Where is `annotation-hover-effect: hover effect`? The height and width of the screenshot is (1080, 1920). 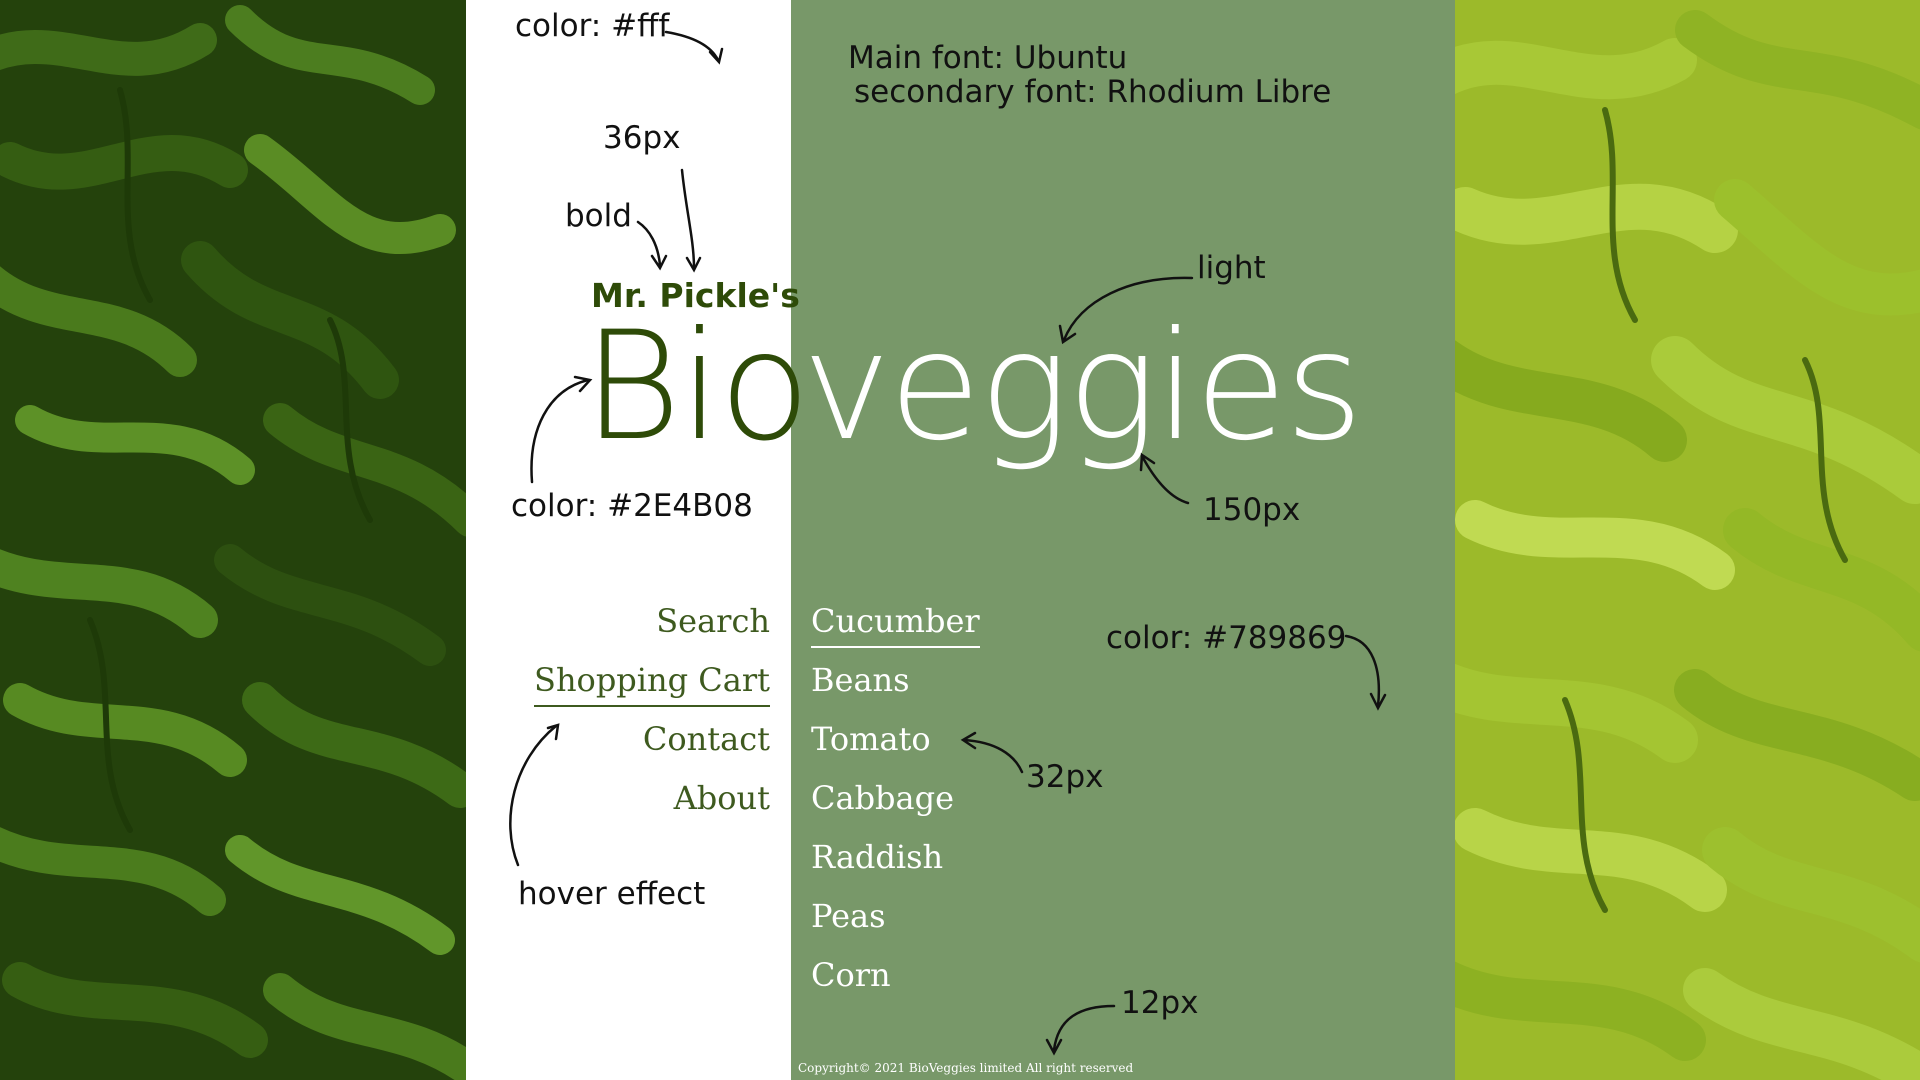
annotation-hover-effect: hover effect is located at coordinates (612, 894).